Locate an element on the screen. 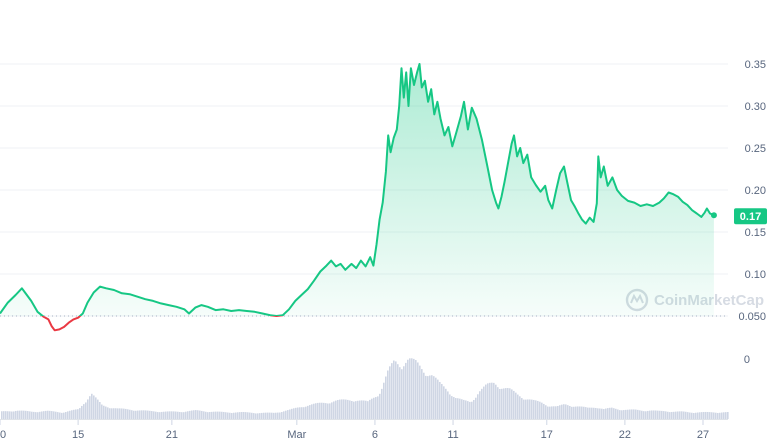 This screenshot has width=777, height=446. y-tick-label: 0.20 is located at coordinates (755, 191).